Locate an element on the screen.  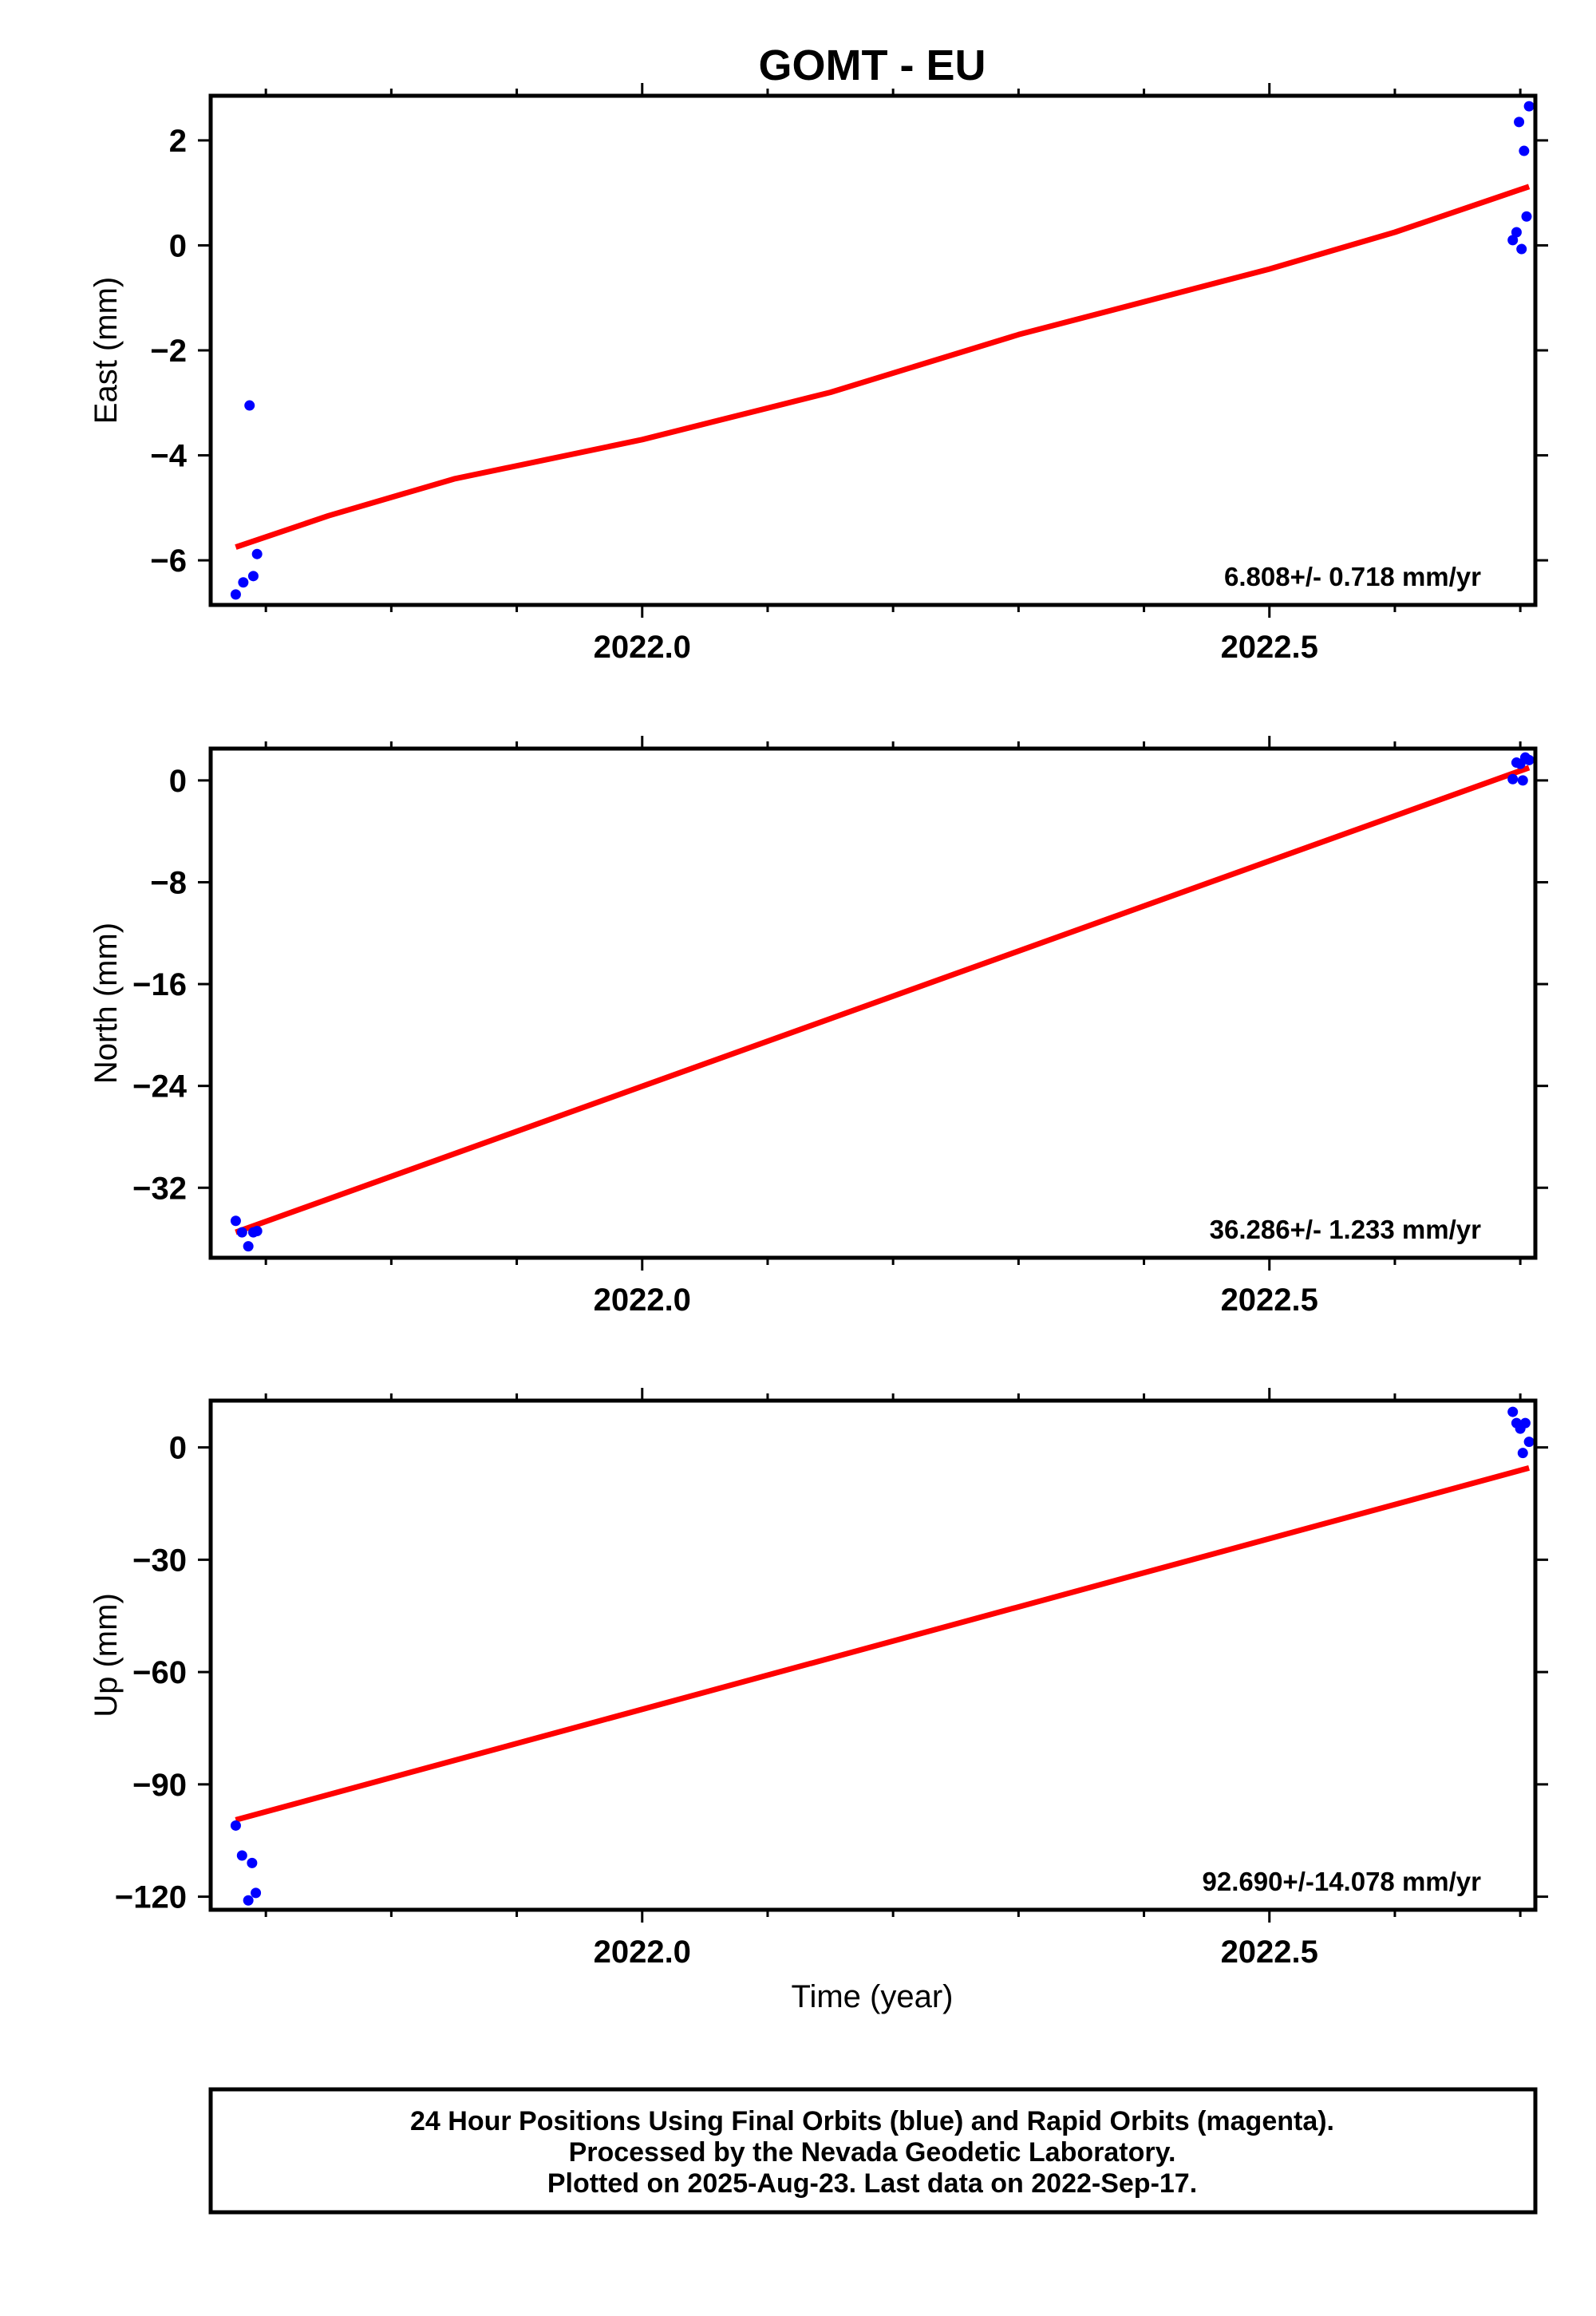
y-tick-label: −60 is located at coordinates (159, 1672).